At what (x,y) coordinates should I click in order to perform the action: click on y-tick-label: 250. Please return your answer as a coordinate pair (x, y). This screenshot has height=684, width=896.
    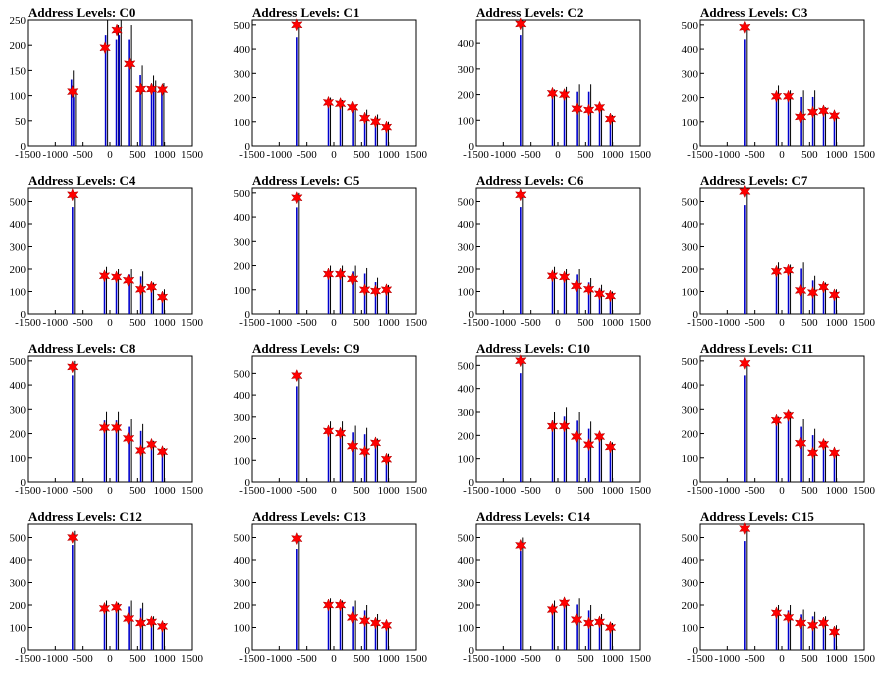
    Looking at the image, I should click on (18, 21).